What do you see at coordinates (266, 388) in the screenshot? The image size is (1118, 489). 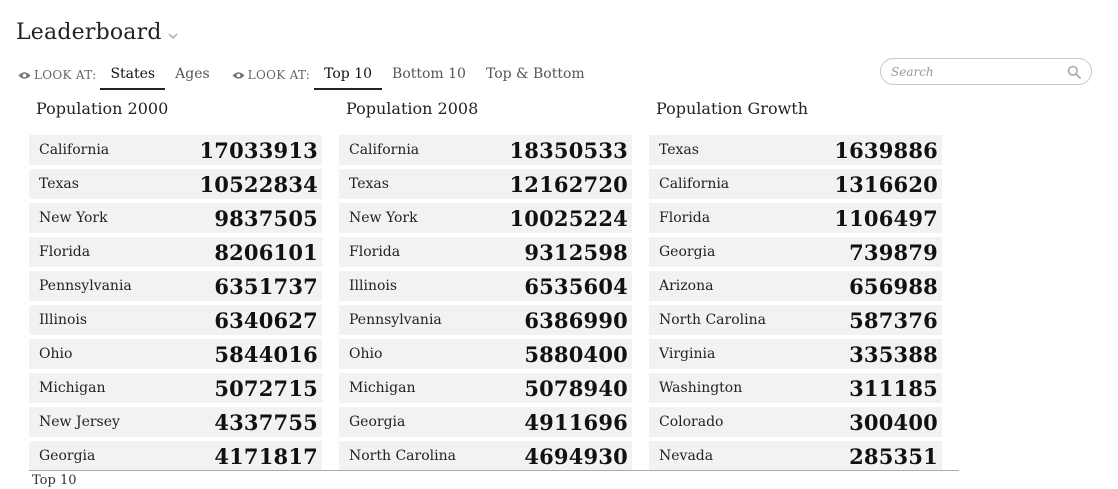 I see `row-value: 5072715` at bounding box center [266, 388].